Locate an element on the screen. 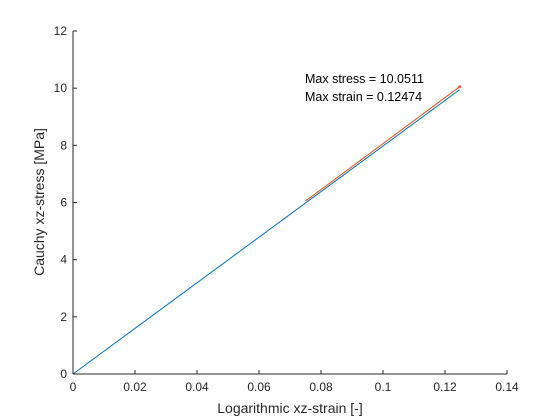 Image resolution: width=560 pixels, height=420 pixels. y-tick-label: 6 is located at coordinates (63, 203).